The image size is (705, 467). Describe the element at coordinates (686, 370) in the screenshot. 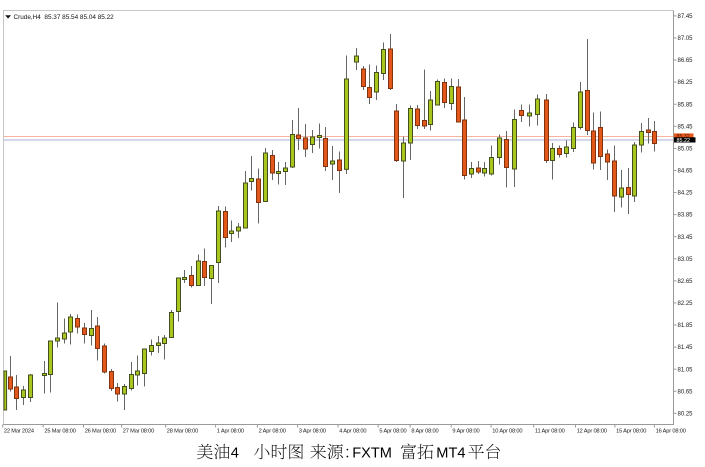

I see `svg-text: 81.05` at that location.